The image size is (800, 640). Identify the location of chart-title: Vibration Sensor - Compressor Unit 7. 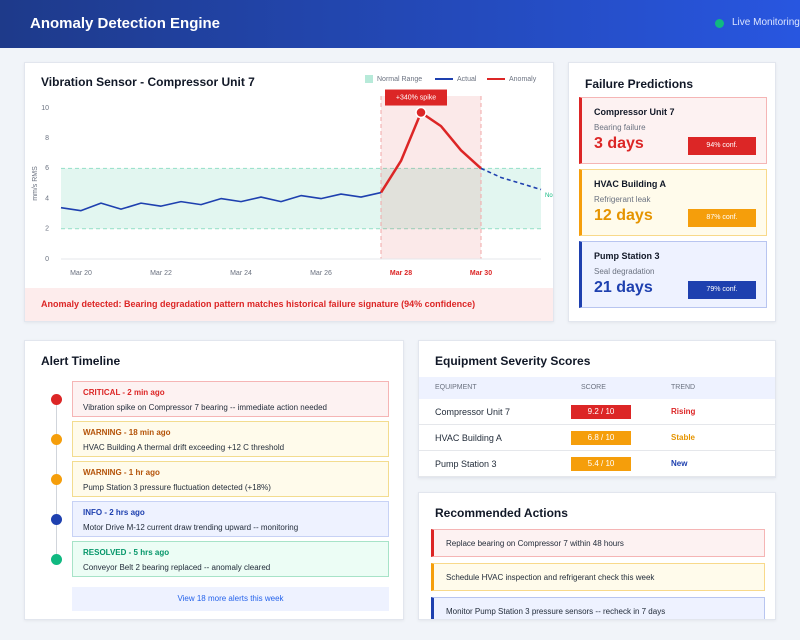
(148, 82).